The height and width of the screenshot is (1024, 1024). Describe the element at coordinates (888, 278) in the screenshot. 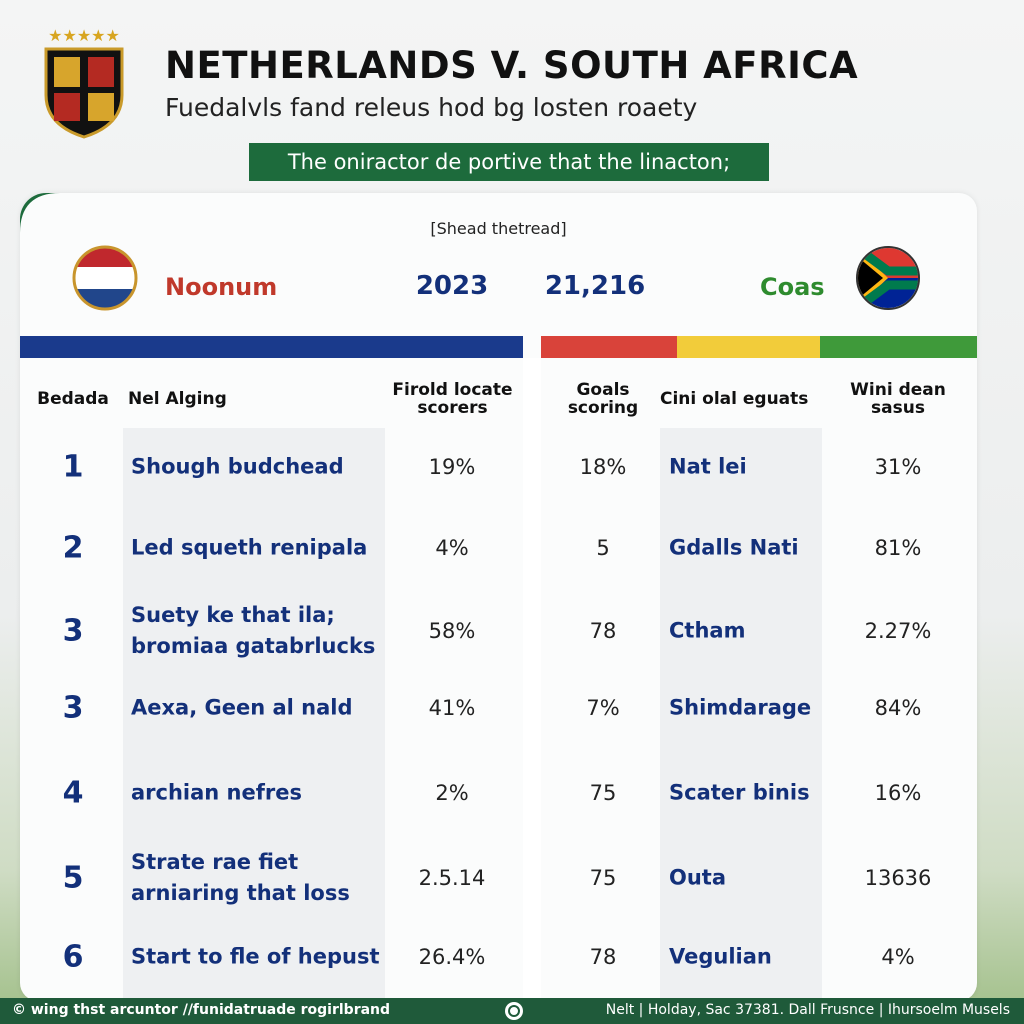

I see `sa-flag` at that location.